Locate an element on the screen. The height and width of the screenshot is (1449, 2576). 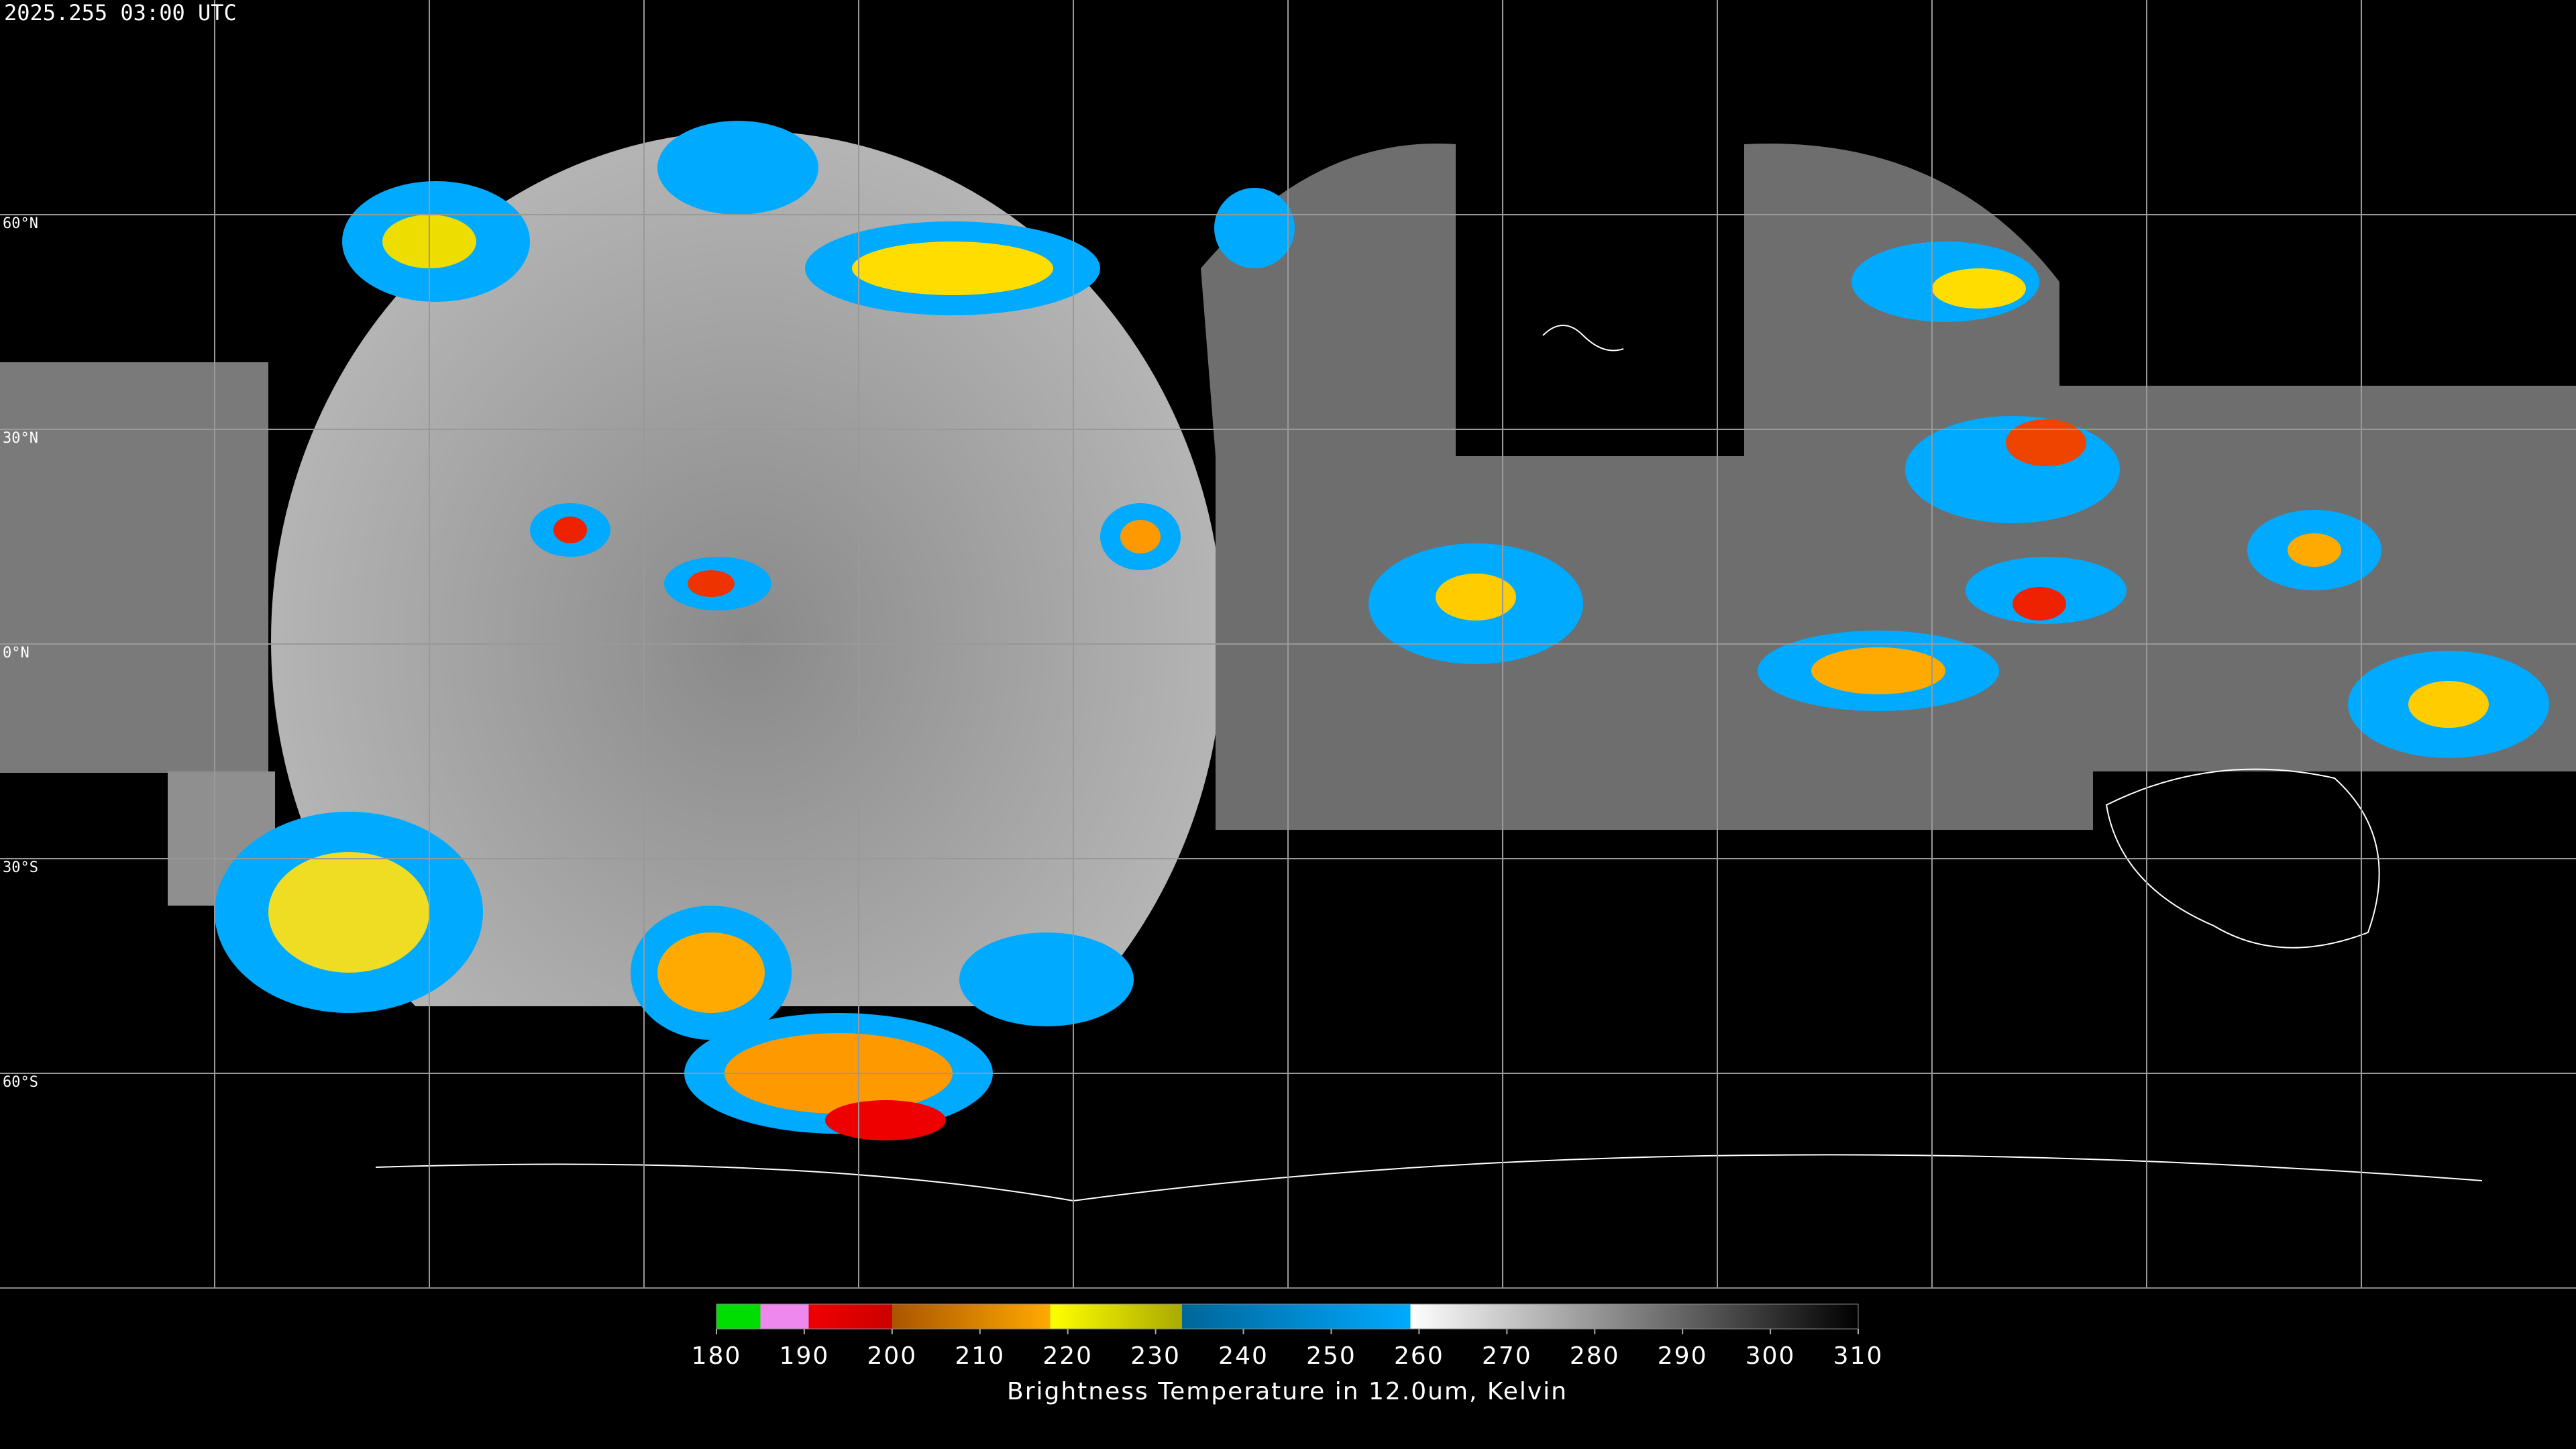
colorbar-tick-label: 270 is located at coordinates (1507, 1356).